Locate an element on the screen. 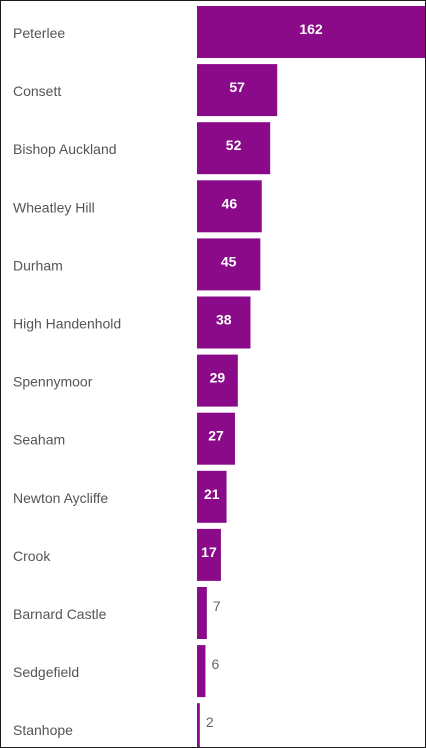 This screenshot has width=426, height=748. category-label-bishop-auckland: Bishop Auckland is located at coordinates (65, 149).